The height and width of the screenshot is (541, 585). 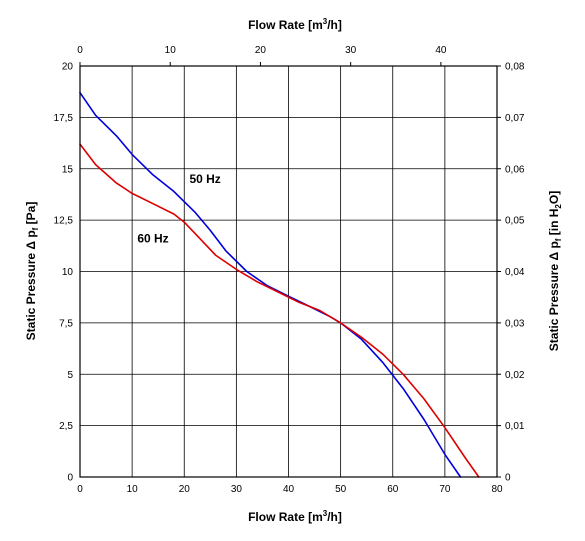 What do you see at coordinates (178, 209) in the screenshot?
I see `annotations: 50 Hz 60 Hz` at bounding box center [178, 209].